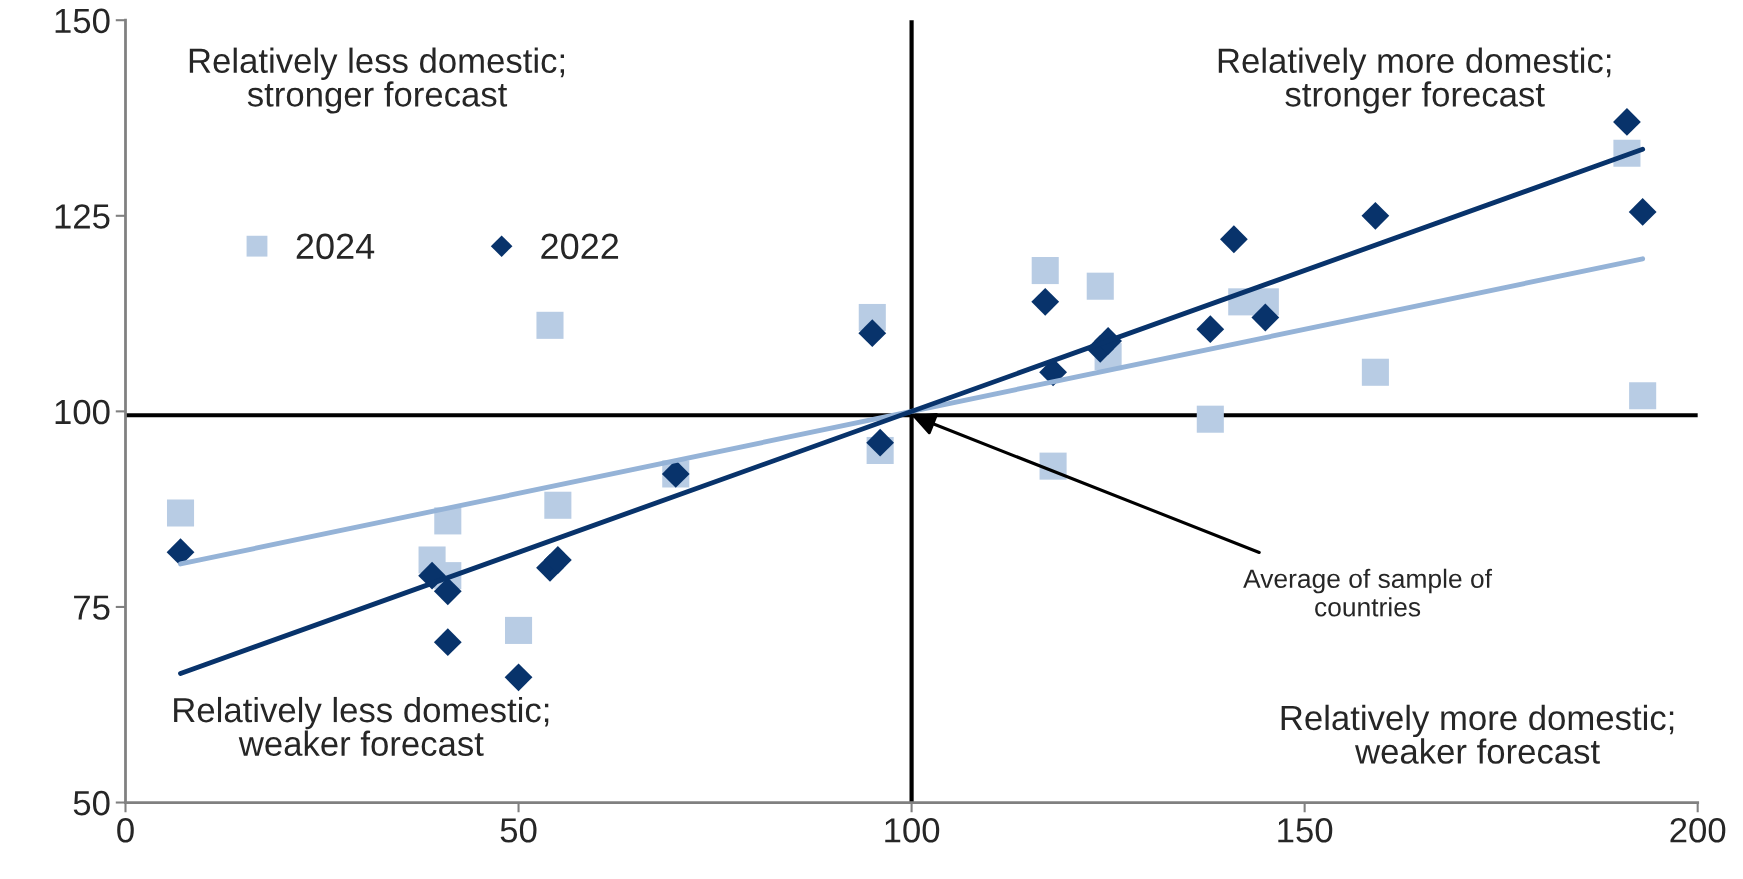  What do you see at coordinates (91, 803) in the screenshot?
I see `y-tick-label: 50` at bounding box center [91, 803].